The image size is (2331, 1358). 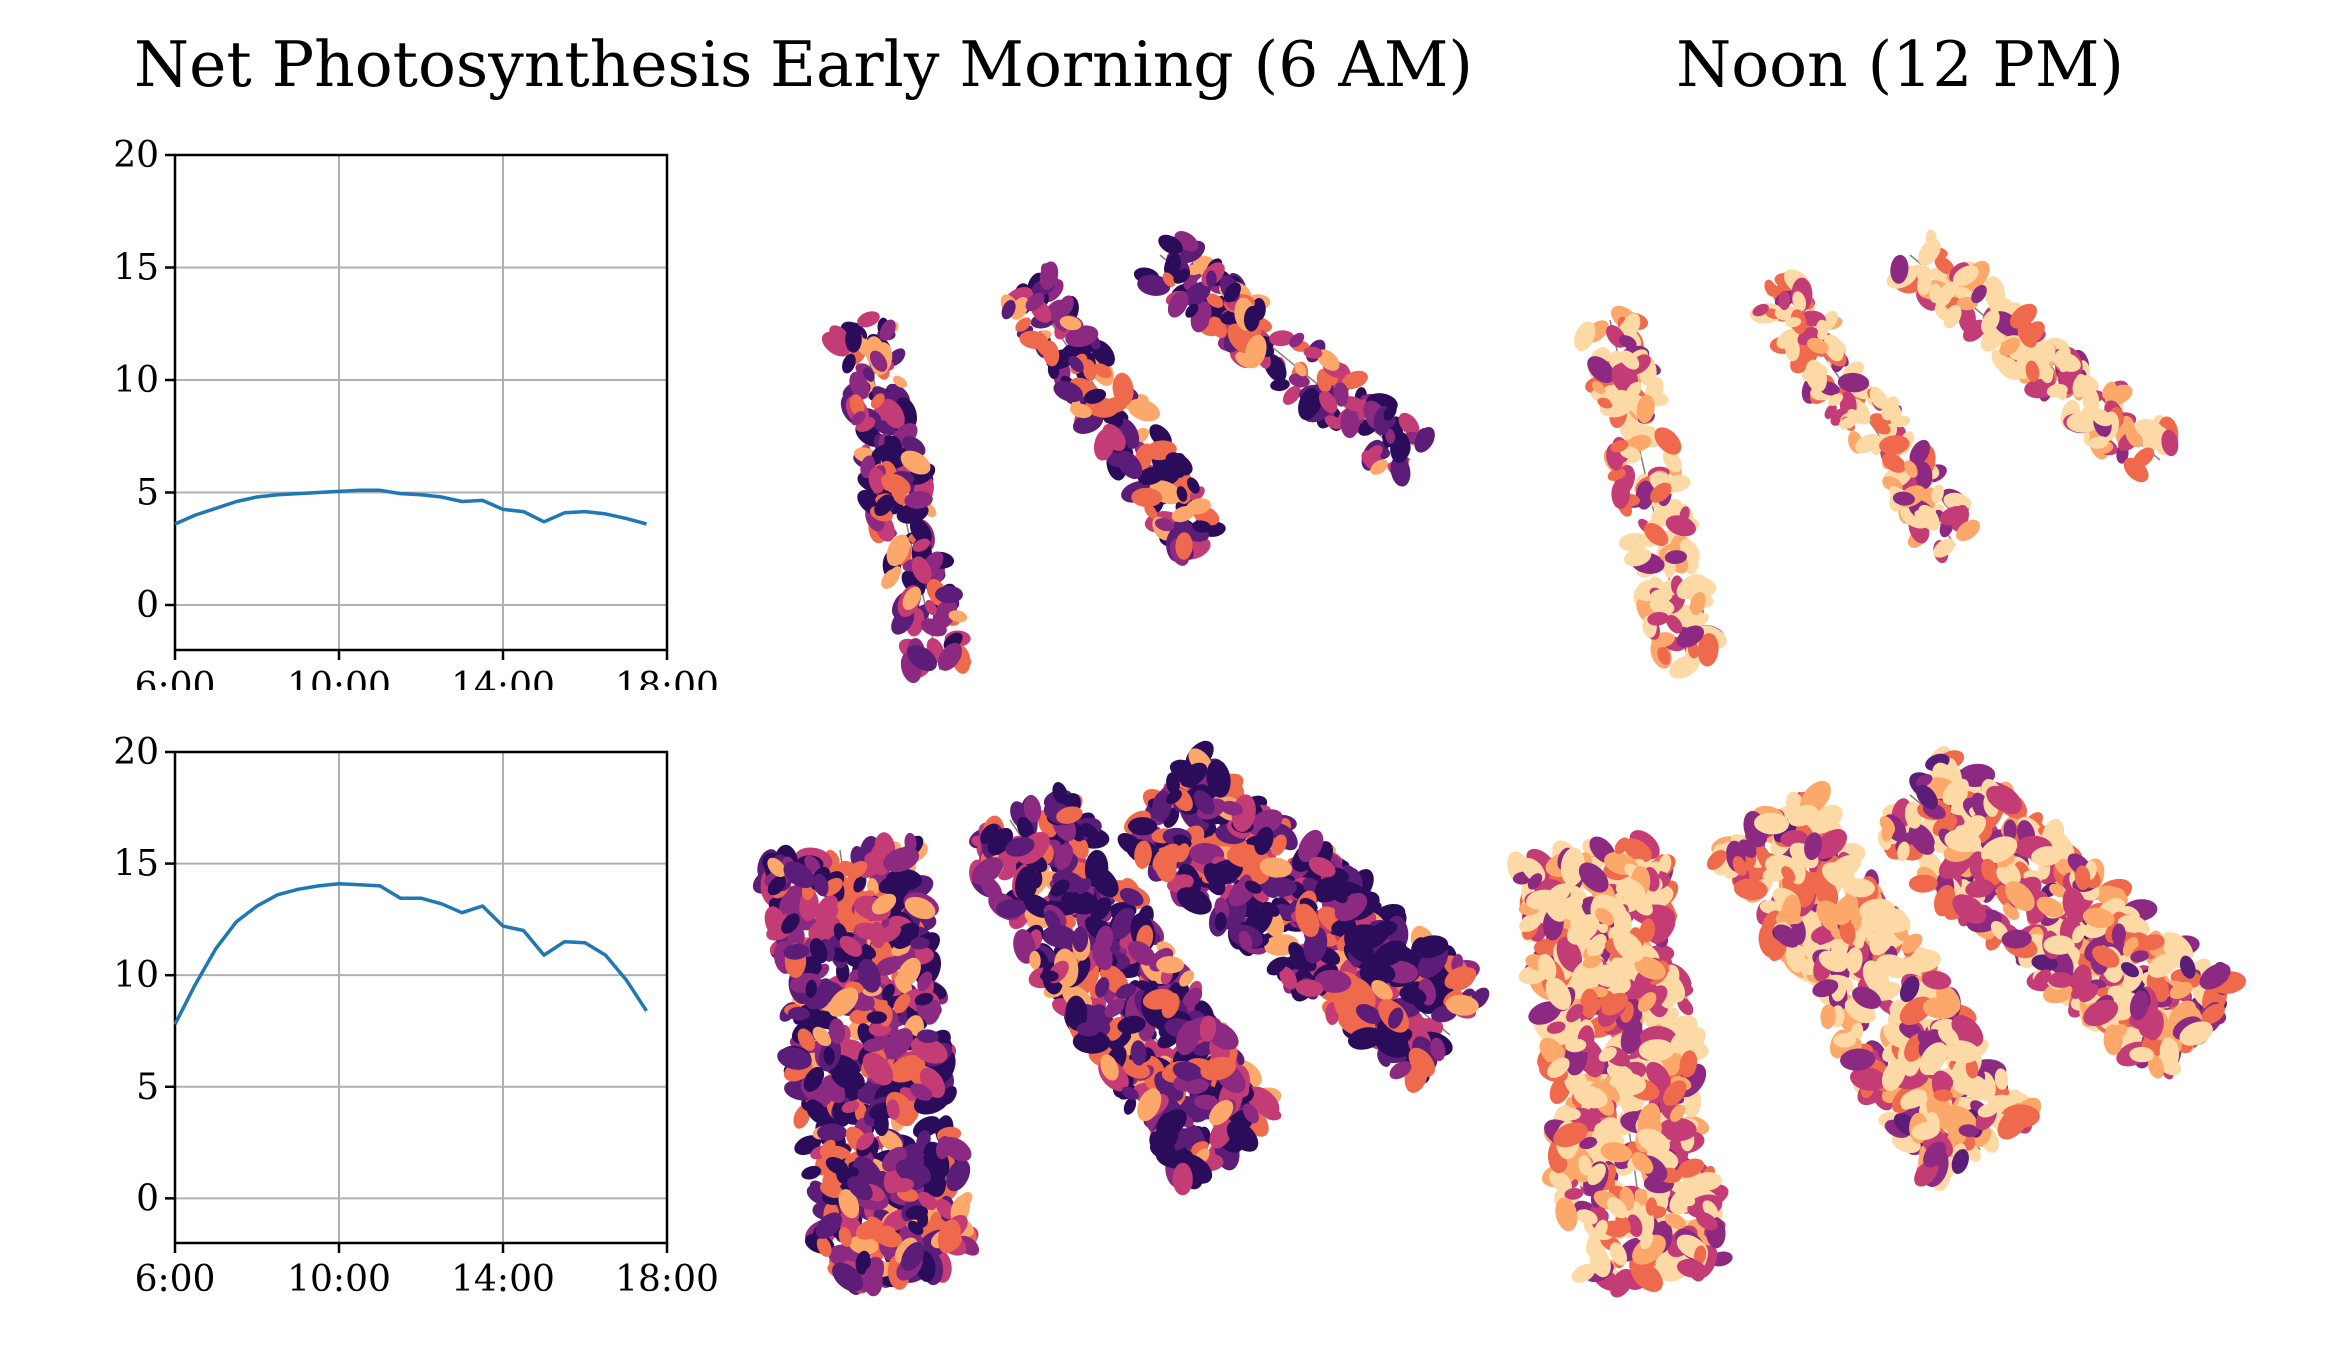 I want to click on y-tick-label: 15, so click(x=136, y=864).